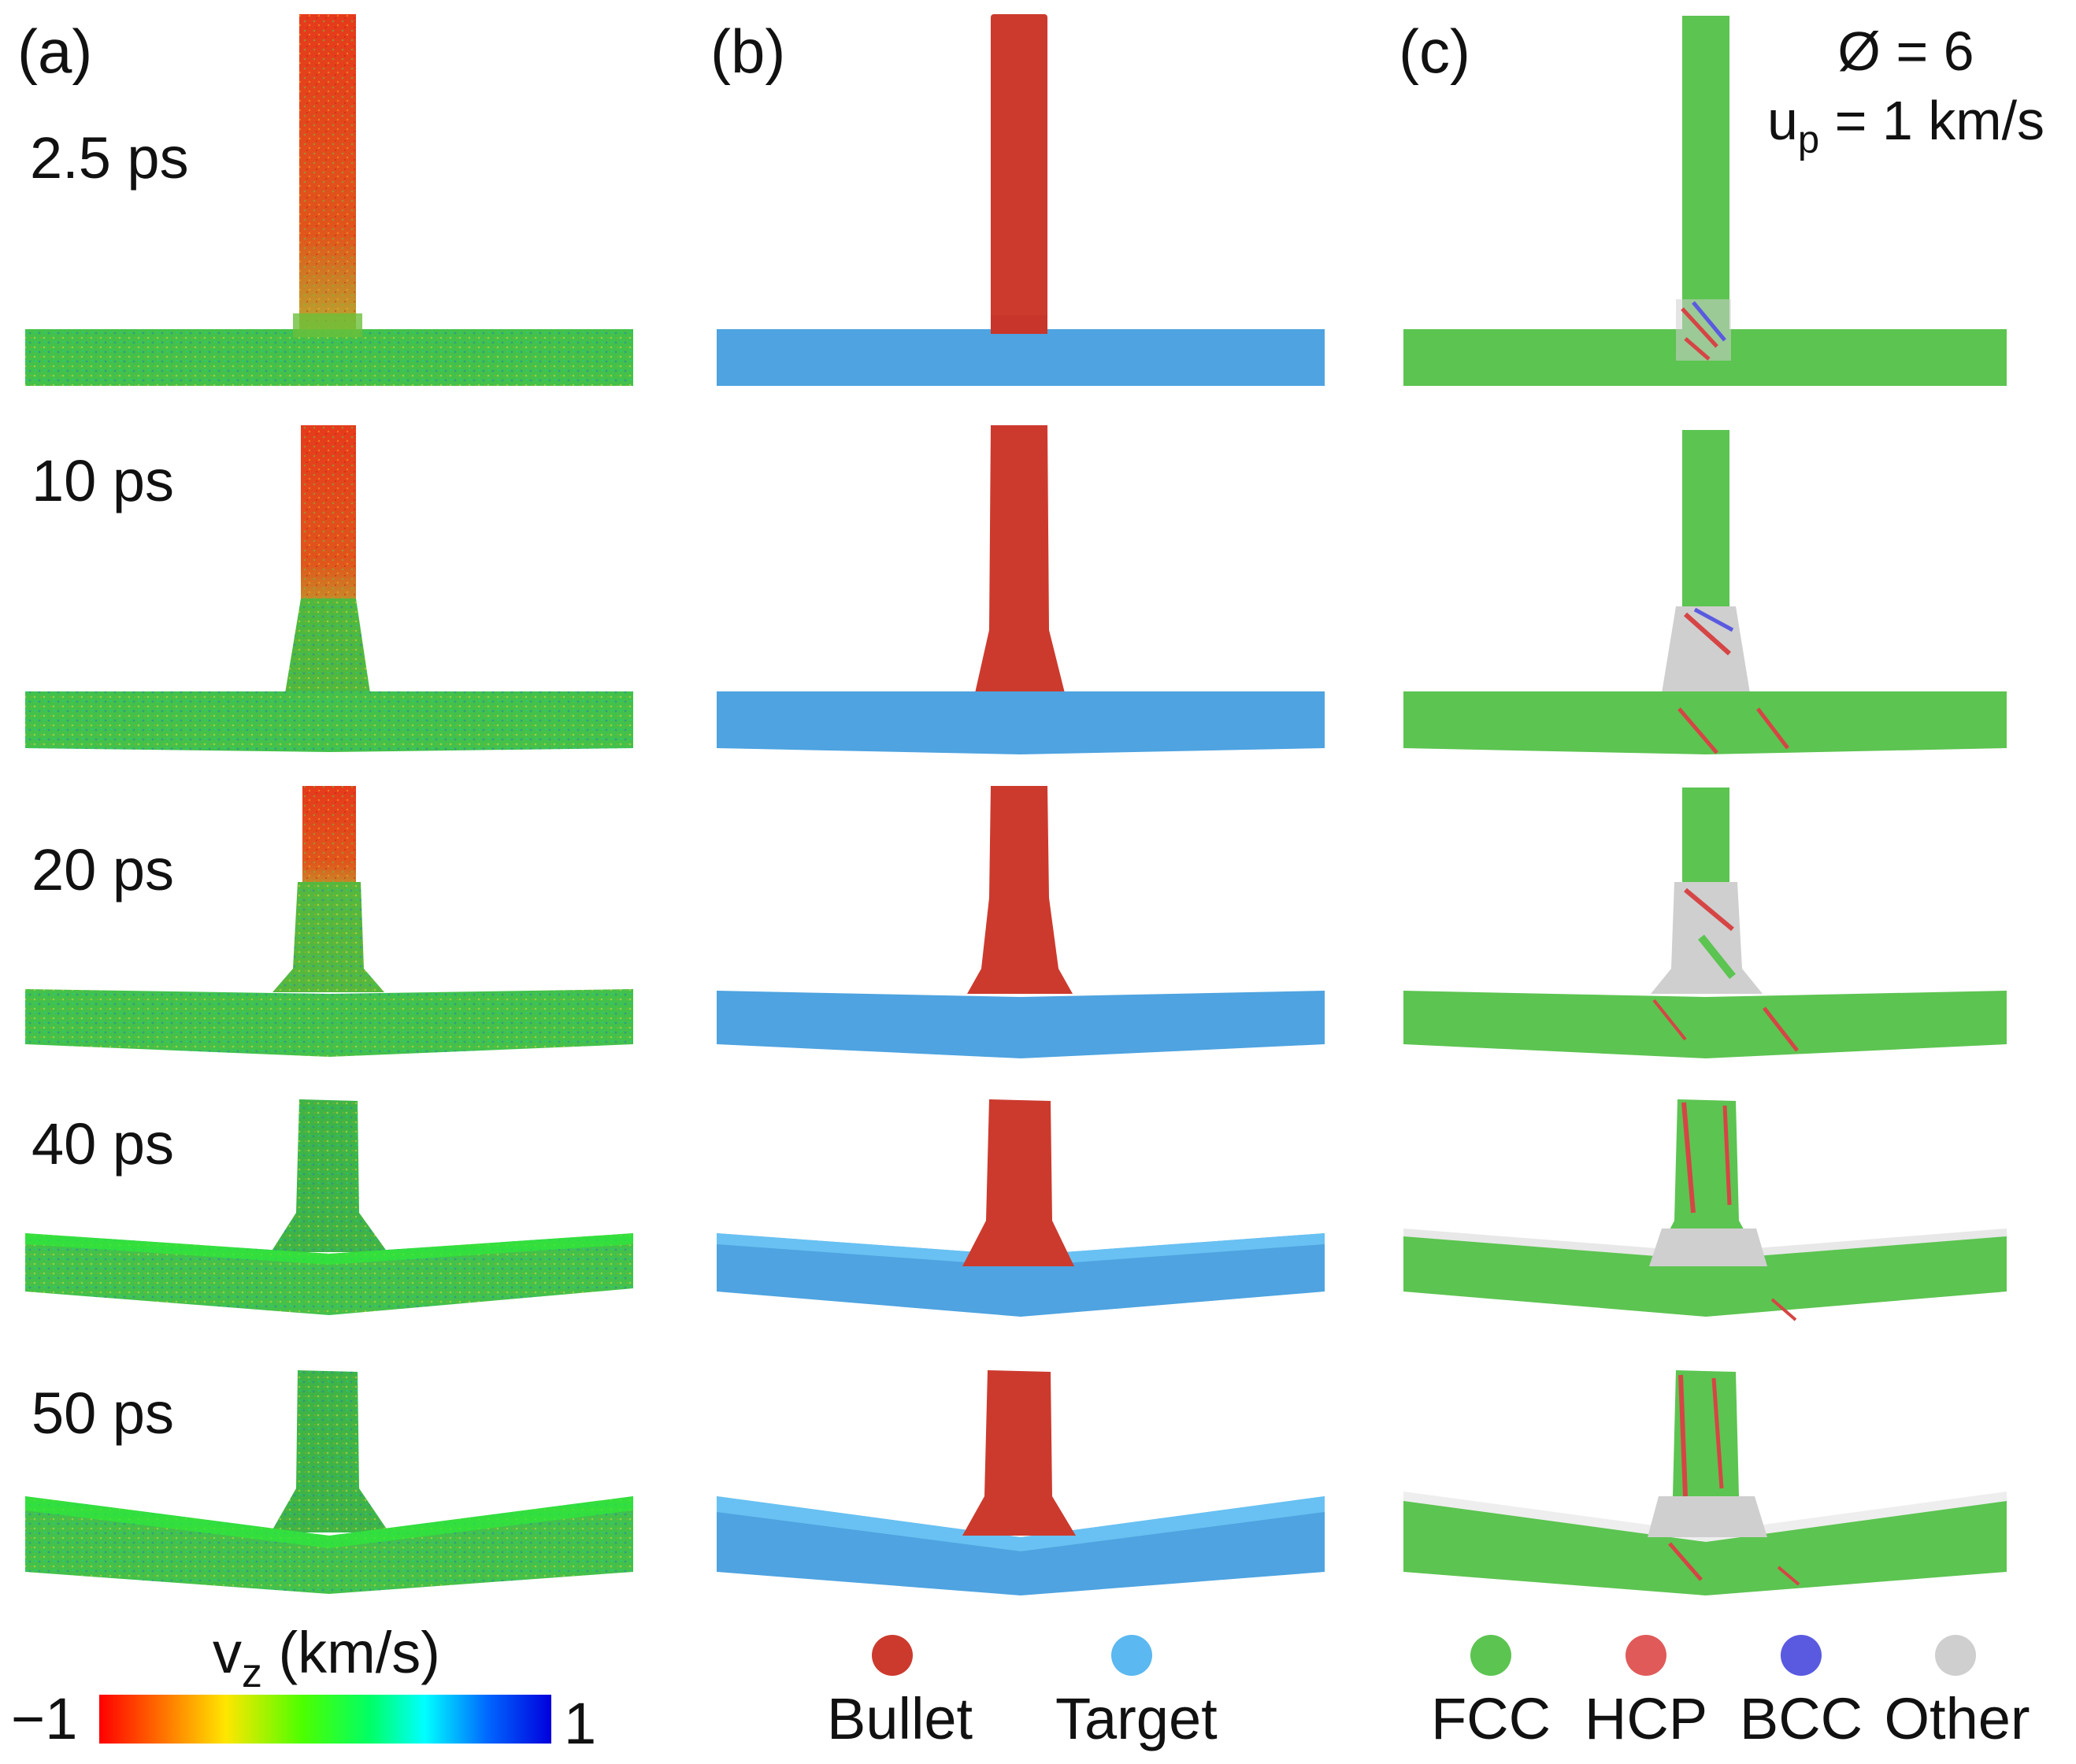 The image size is (2076, 1764). I want to click on time-label-2.5ps: 2.5 ps, so click(109, 158).